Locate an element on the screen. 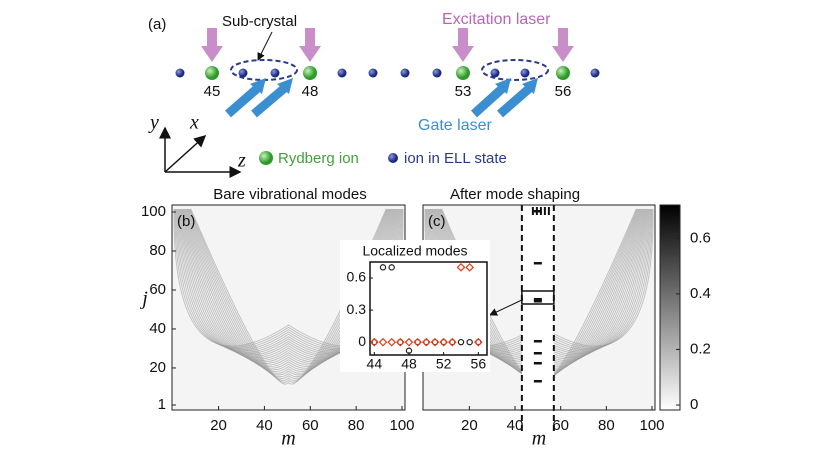  y-tick-label: 20 is located at coordinates (157, 367).